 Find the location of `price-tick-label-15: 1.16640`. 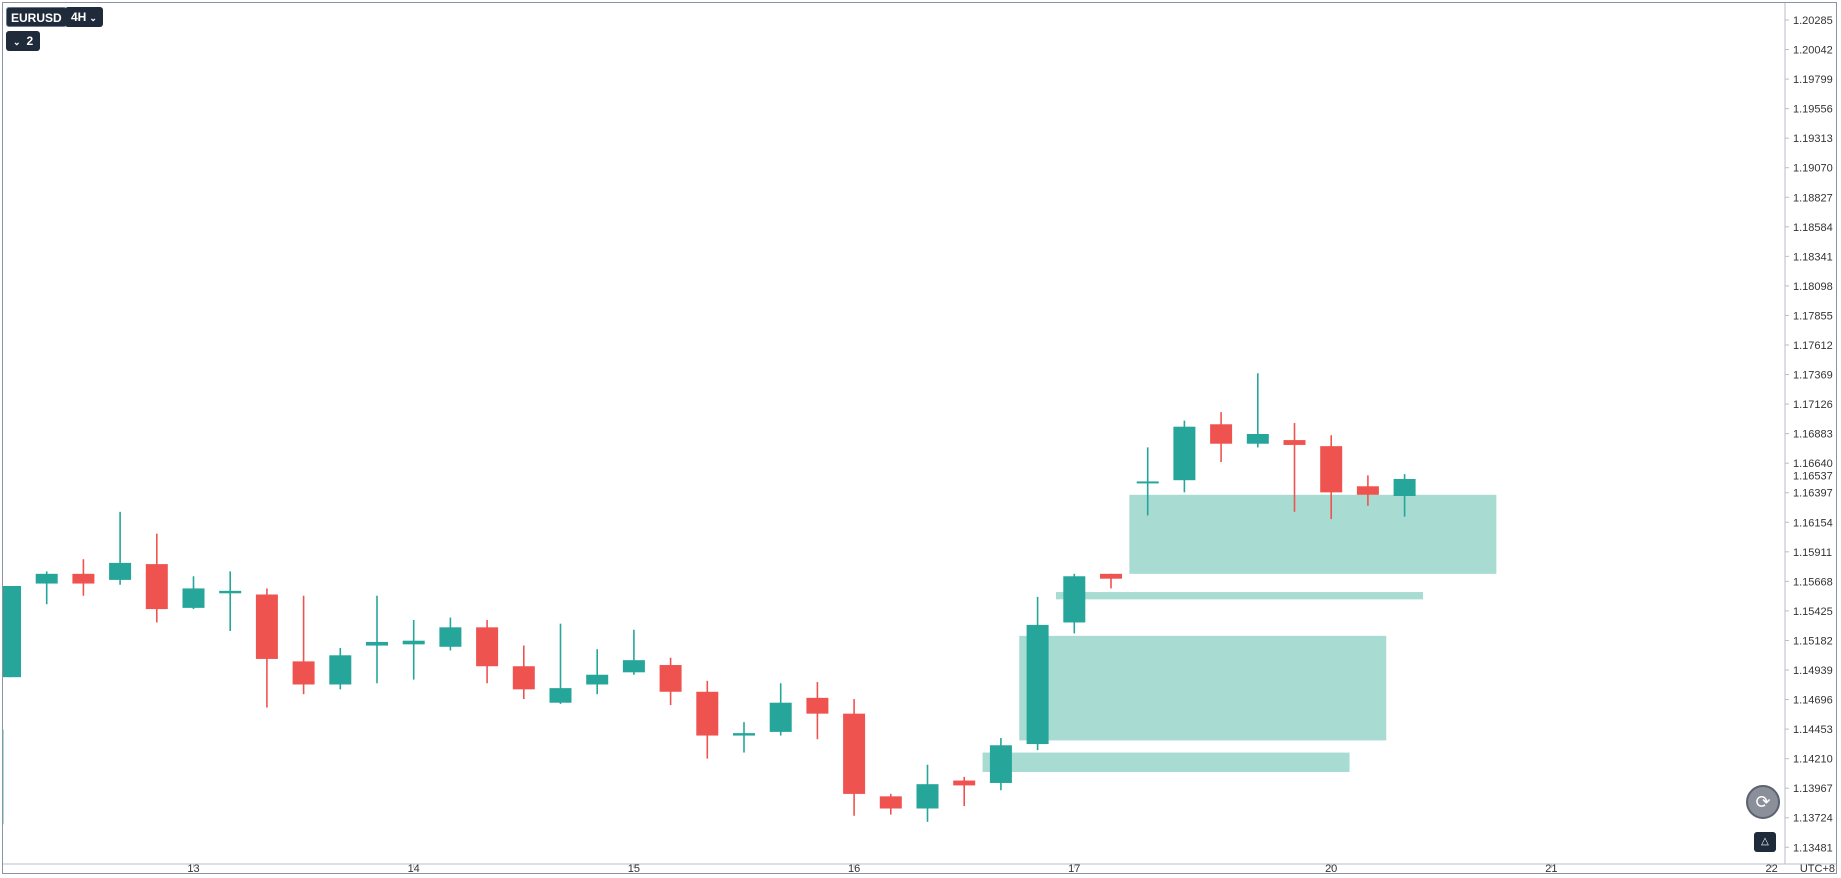

price-tick-label-15: 1.16640 is located at coordinates (1813, 464).